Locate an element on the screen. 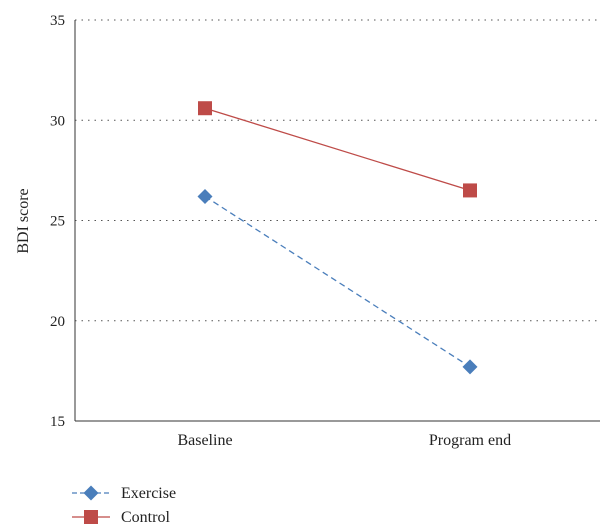  y-tick-label: 25 is located at coordinates (57, 222).